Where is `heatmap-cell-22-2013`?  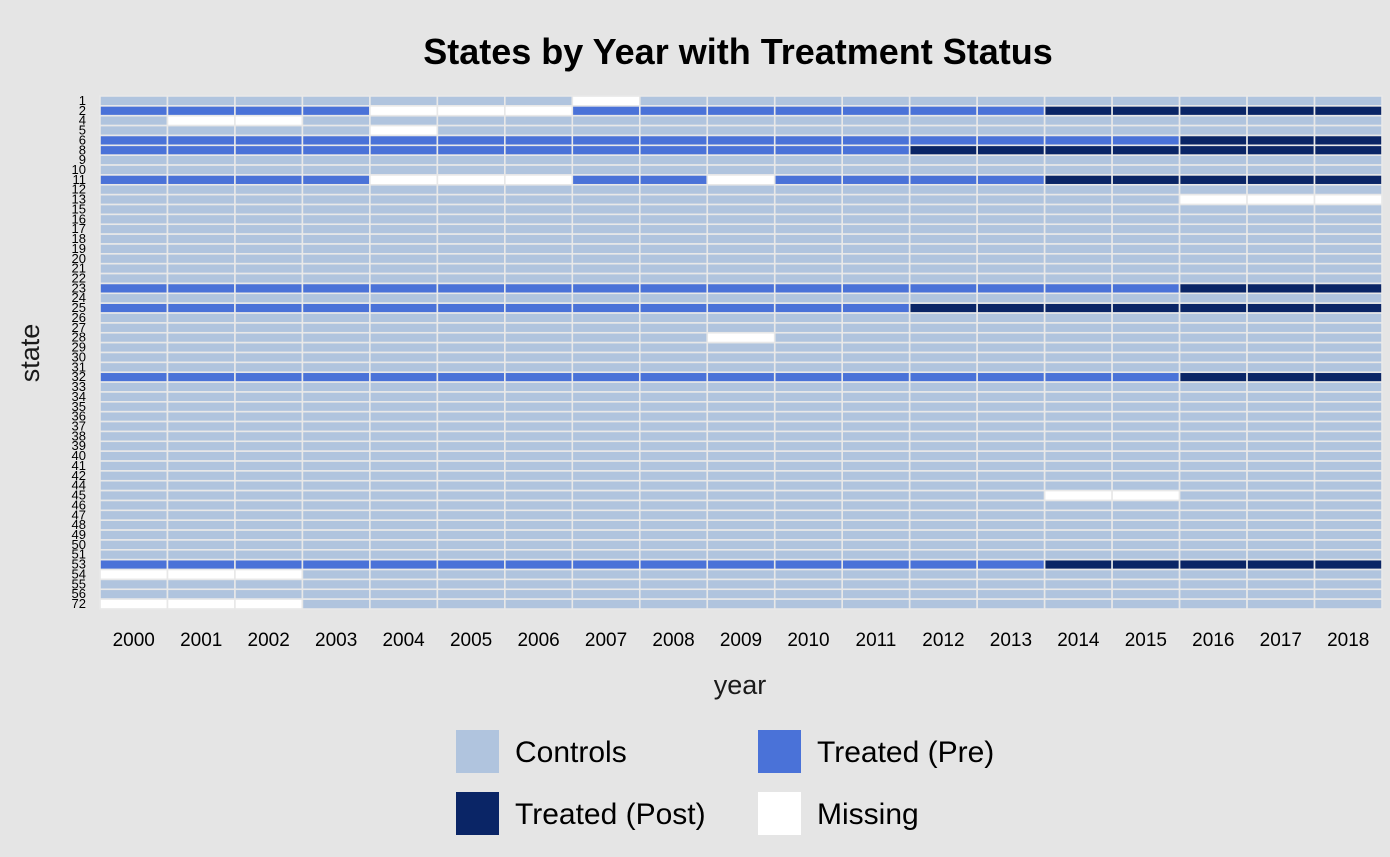 heatmap-cell-22-2013 is located at coordinates (1011, 278).